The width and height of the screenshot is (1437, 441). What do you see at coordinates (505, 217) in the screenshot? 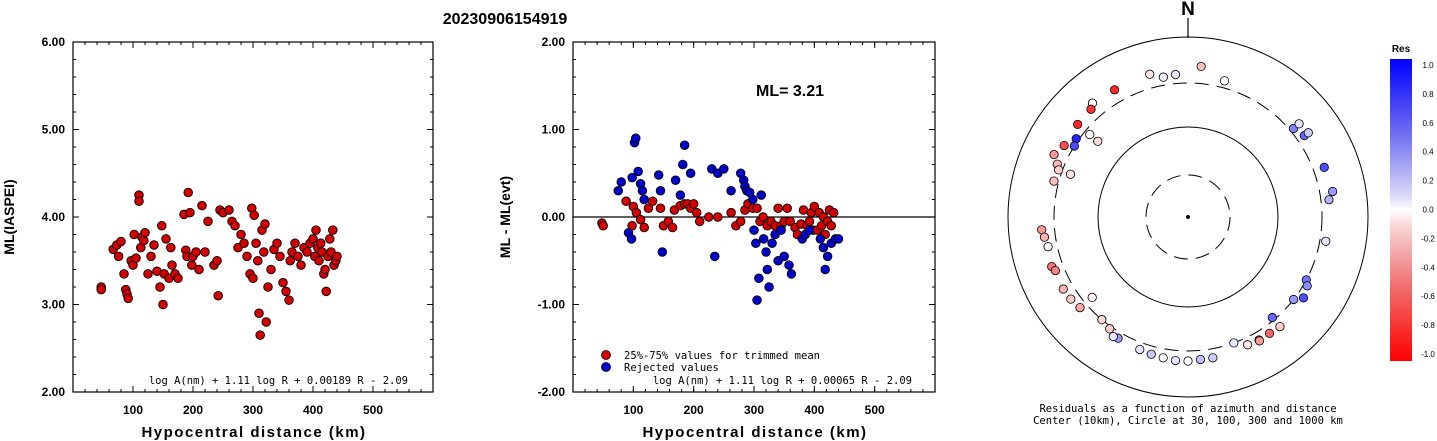
I see `y-axis-label: ML - ML(evt)` at bounding box center [505, 217].